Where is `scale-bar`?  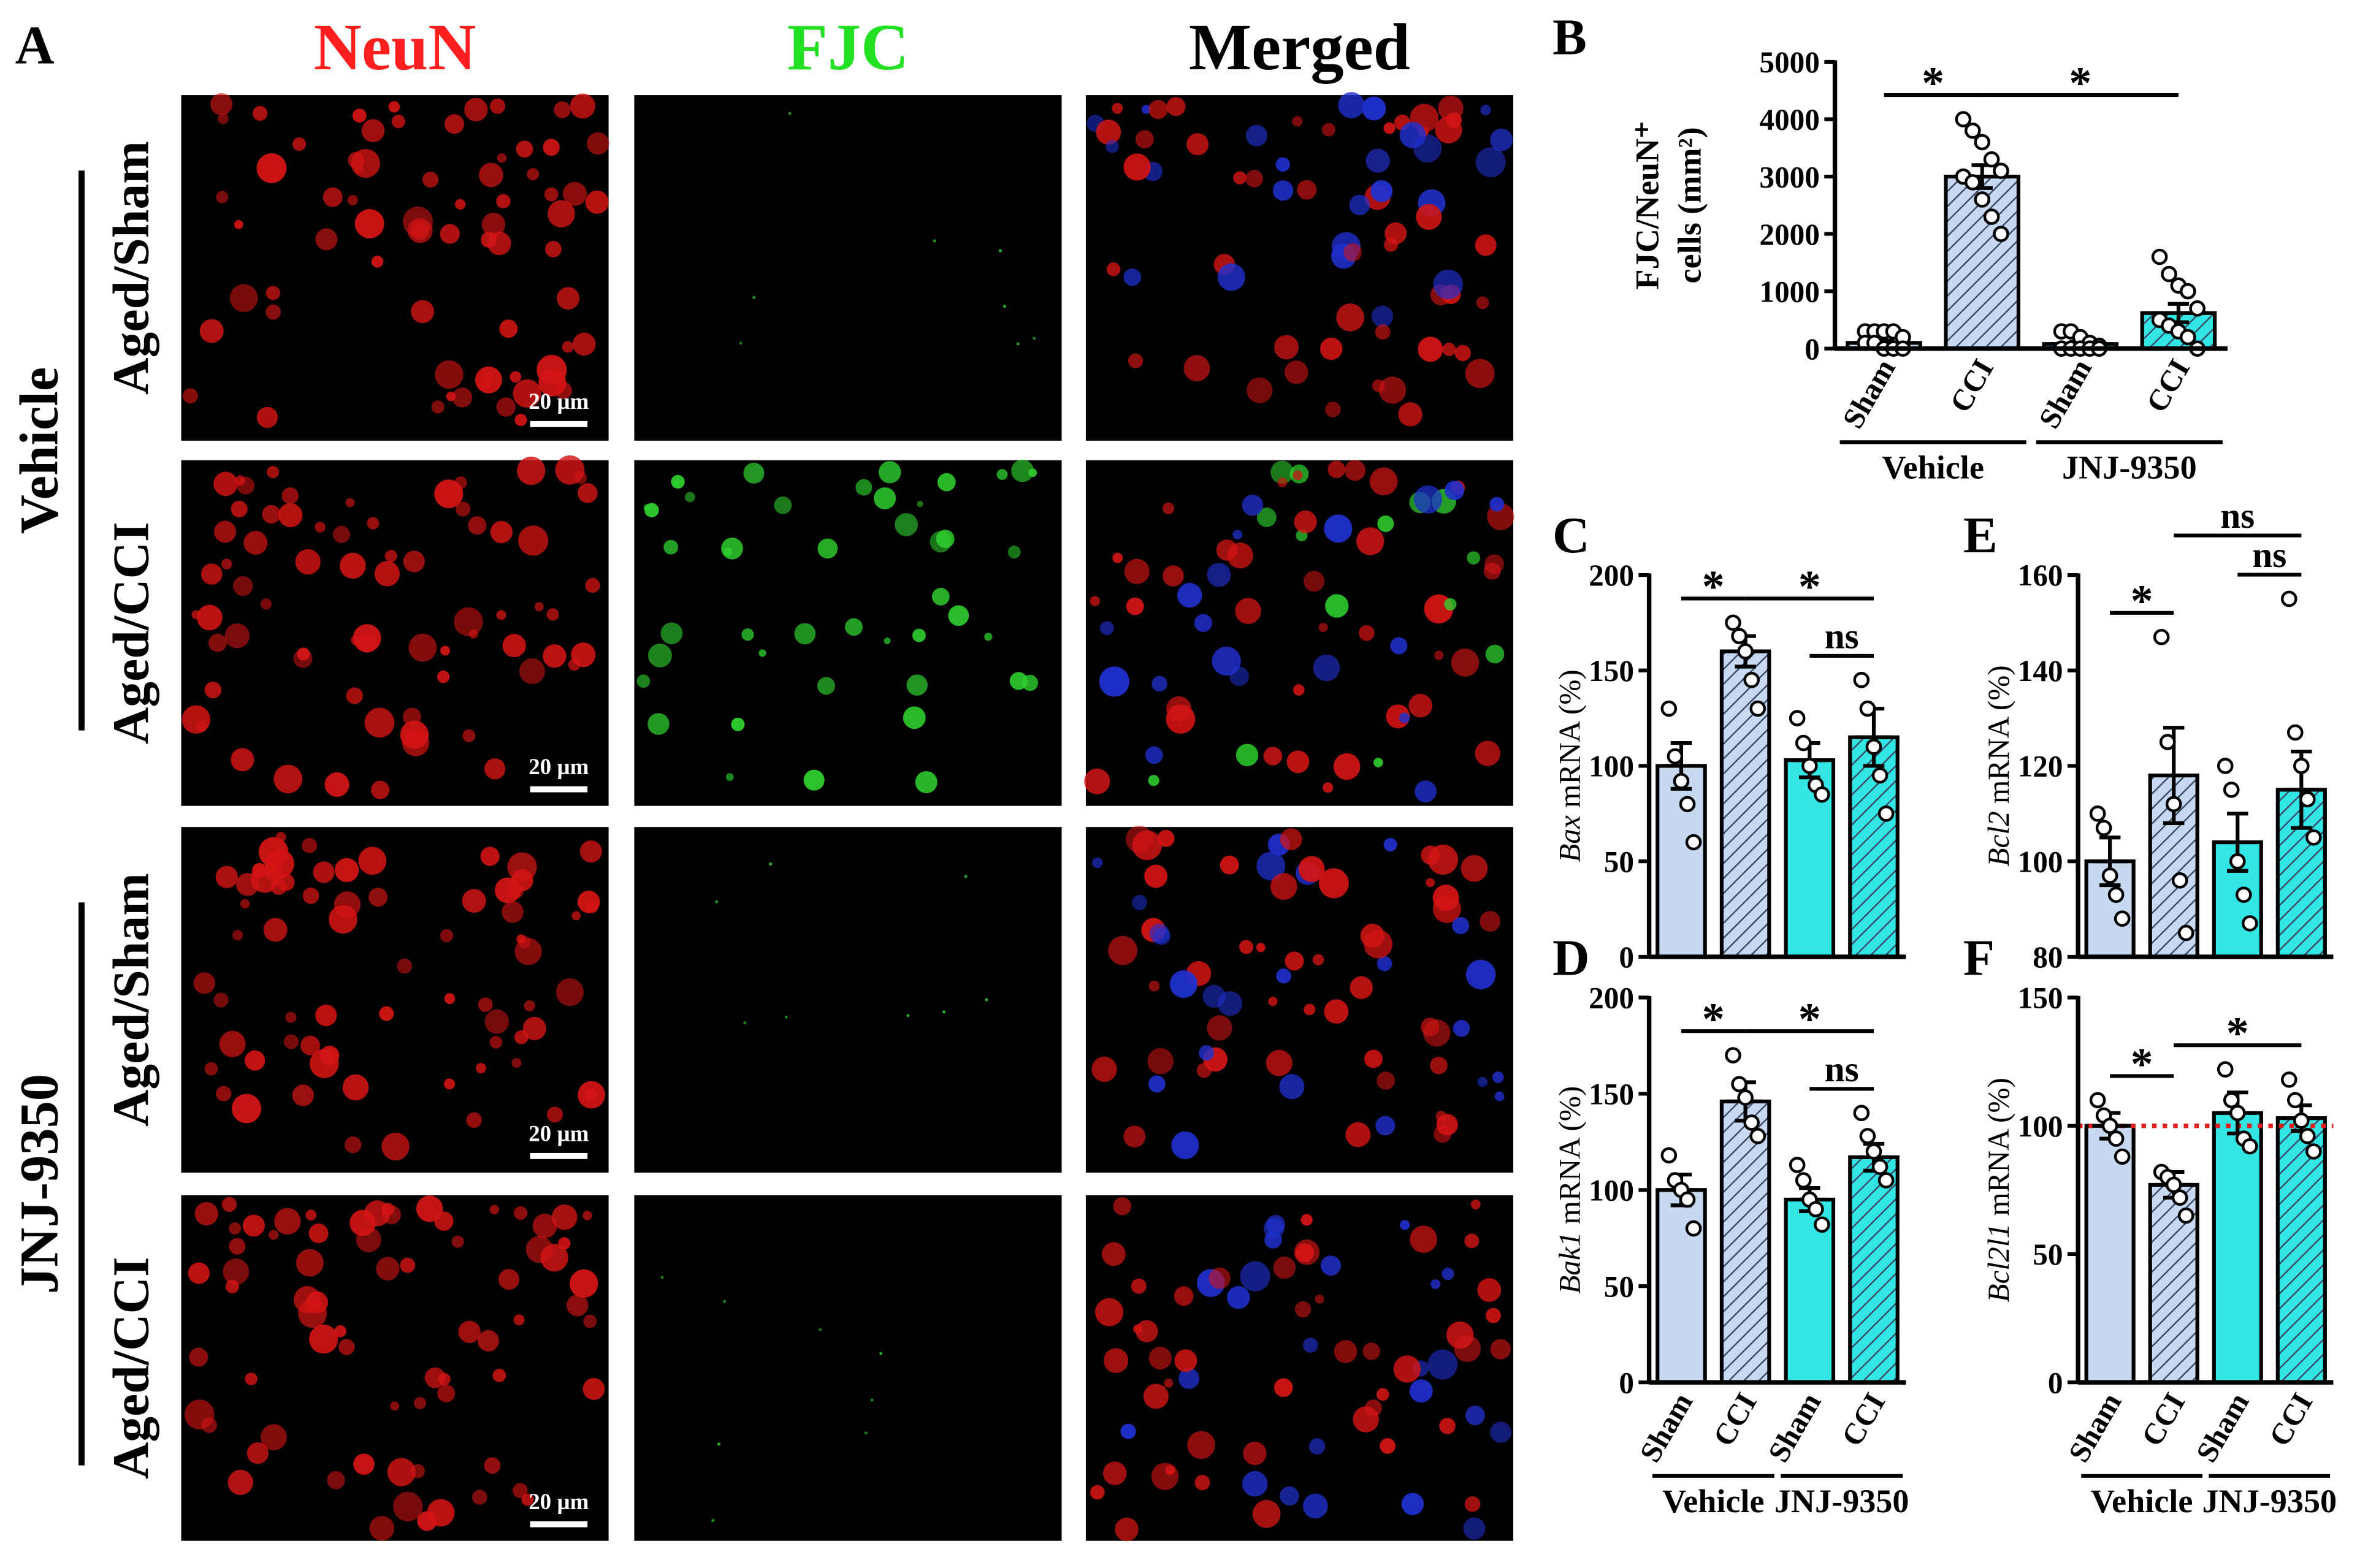 scale-bar is located at coordinates (559, 1155).